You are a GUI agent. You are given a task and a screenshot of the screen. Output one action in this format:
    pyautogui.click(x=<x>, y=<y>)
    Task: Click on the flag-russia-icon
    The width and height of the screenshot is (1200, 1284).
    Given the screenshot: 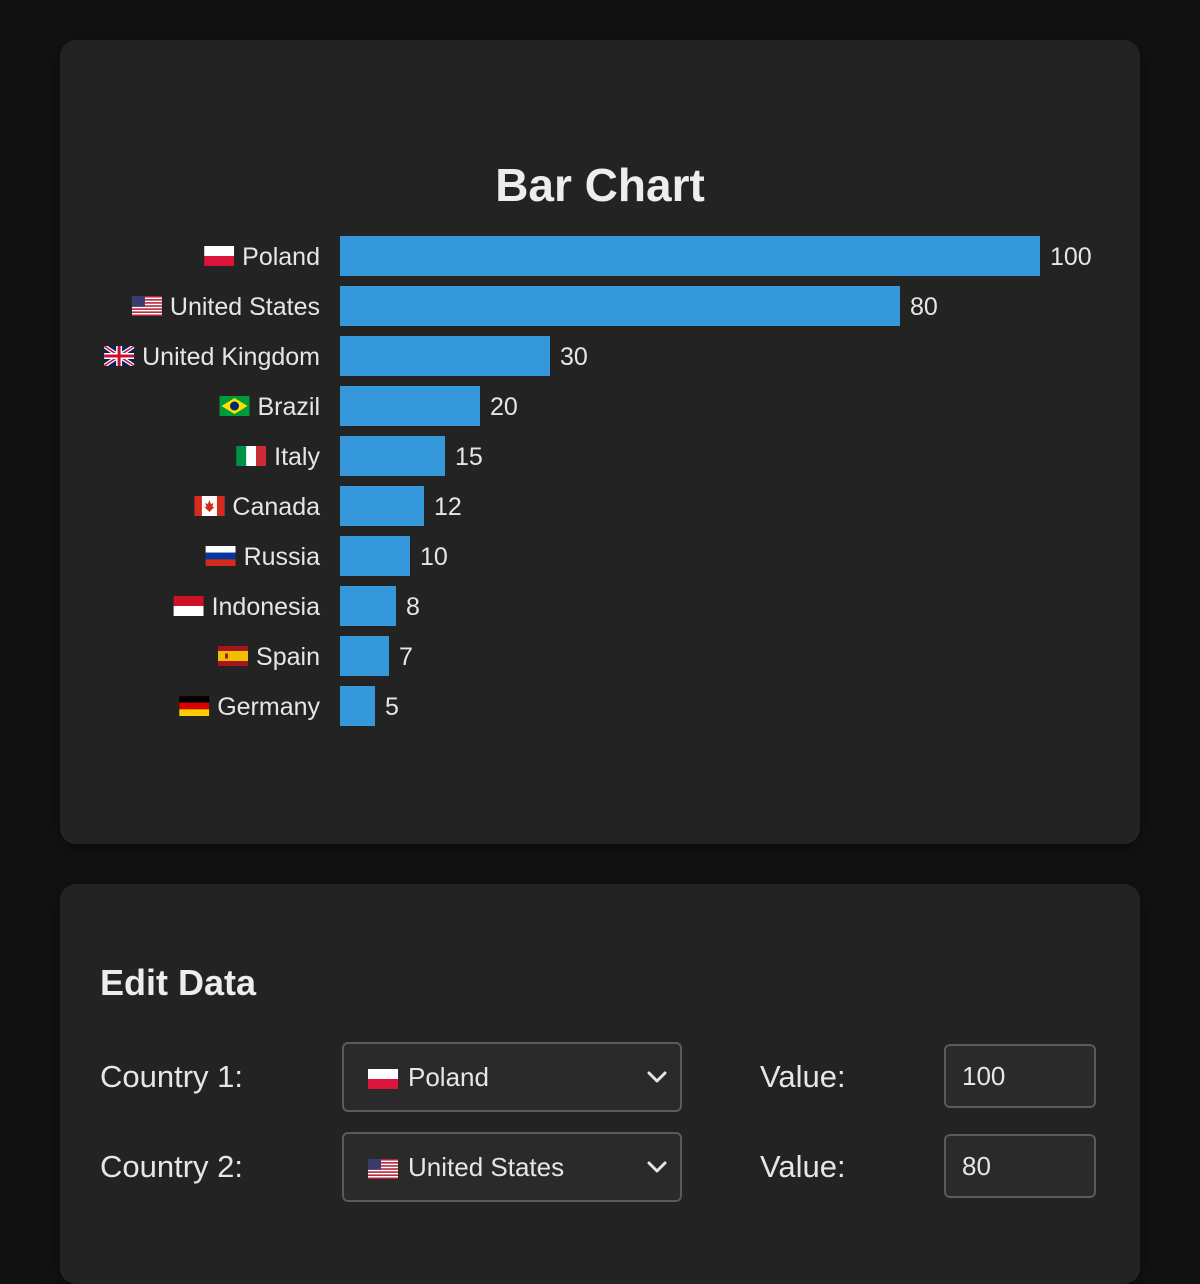 What is the action you would take?
    pyautogui.click(x=220, y=556)
    